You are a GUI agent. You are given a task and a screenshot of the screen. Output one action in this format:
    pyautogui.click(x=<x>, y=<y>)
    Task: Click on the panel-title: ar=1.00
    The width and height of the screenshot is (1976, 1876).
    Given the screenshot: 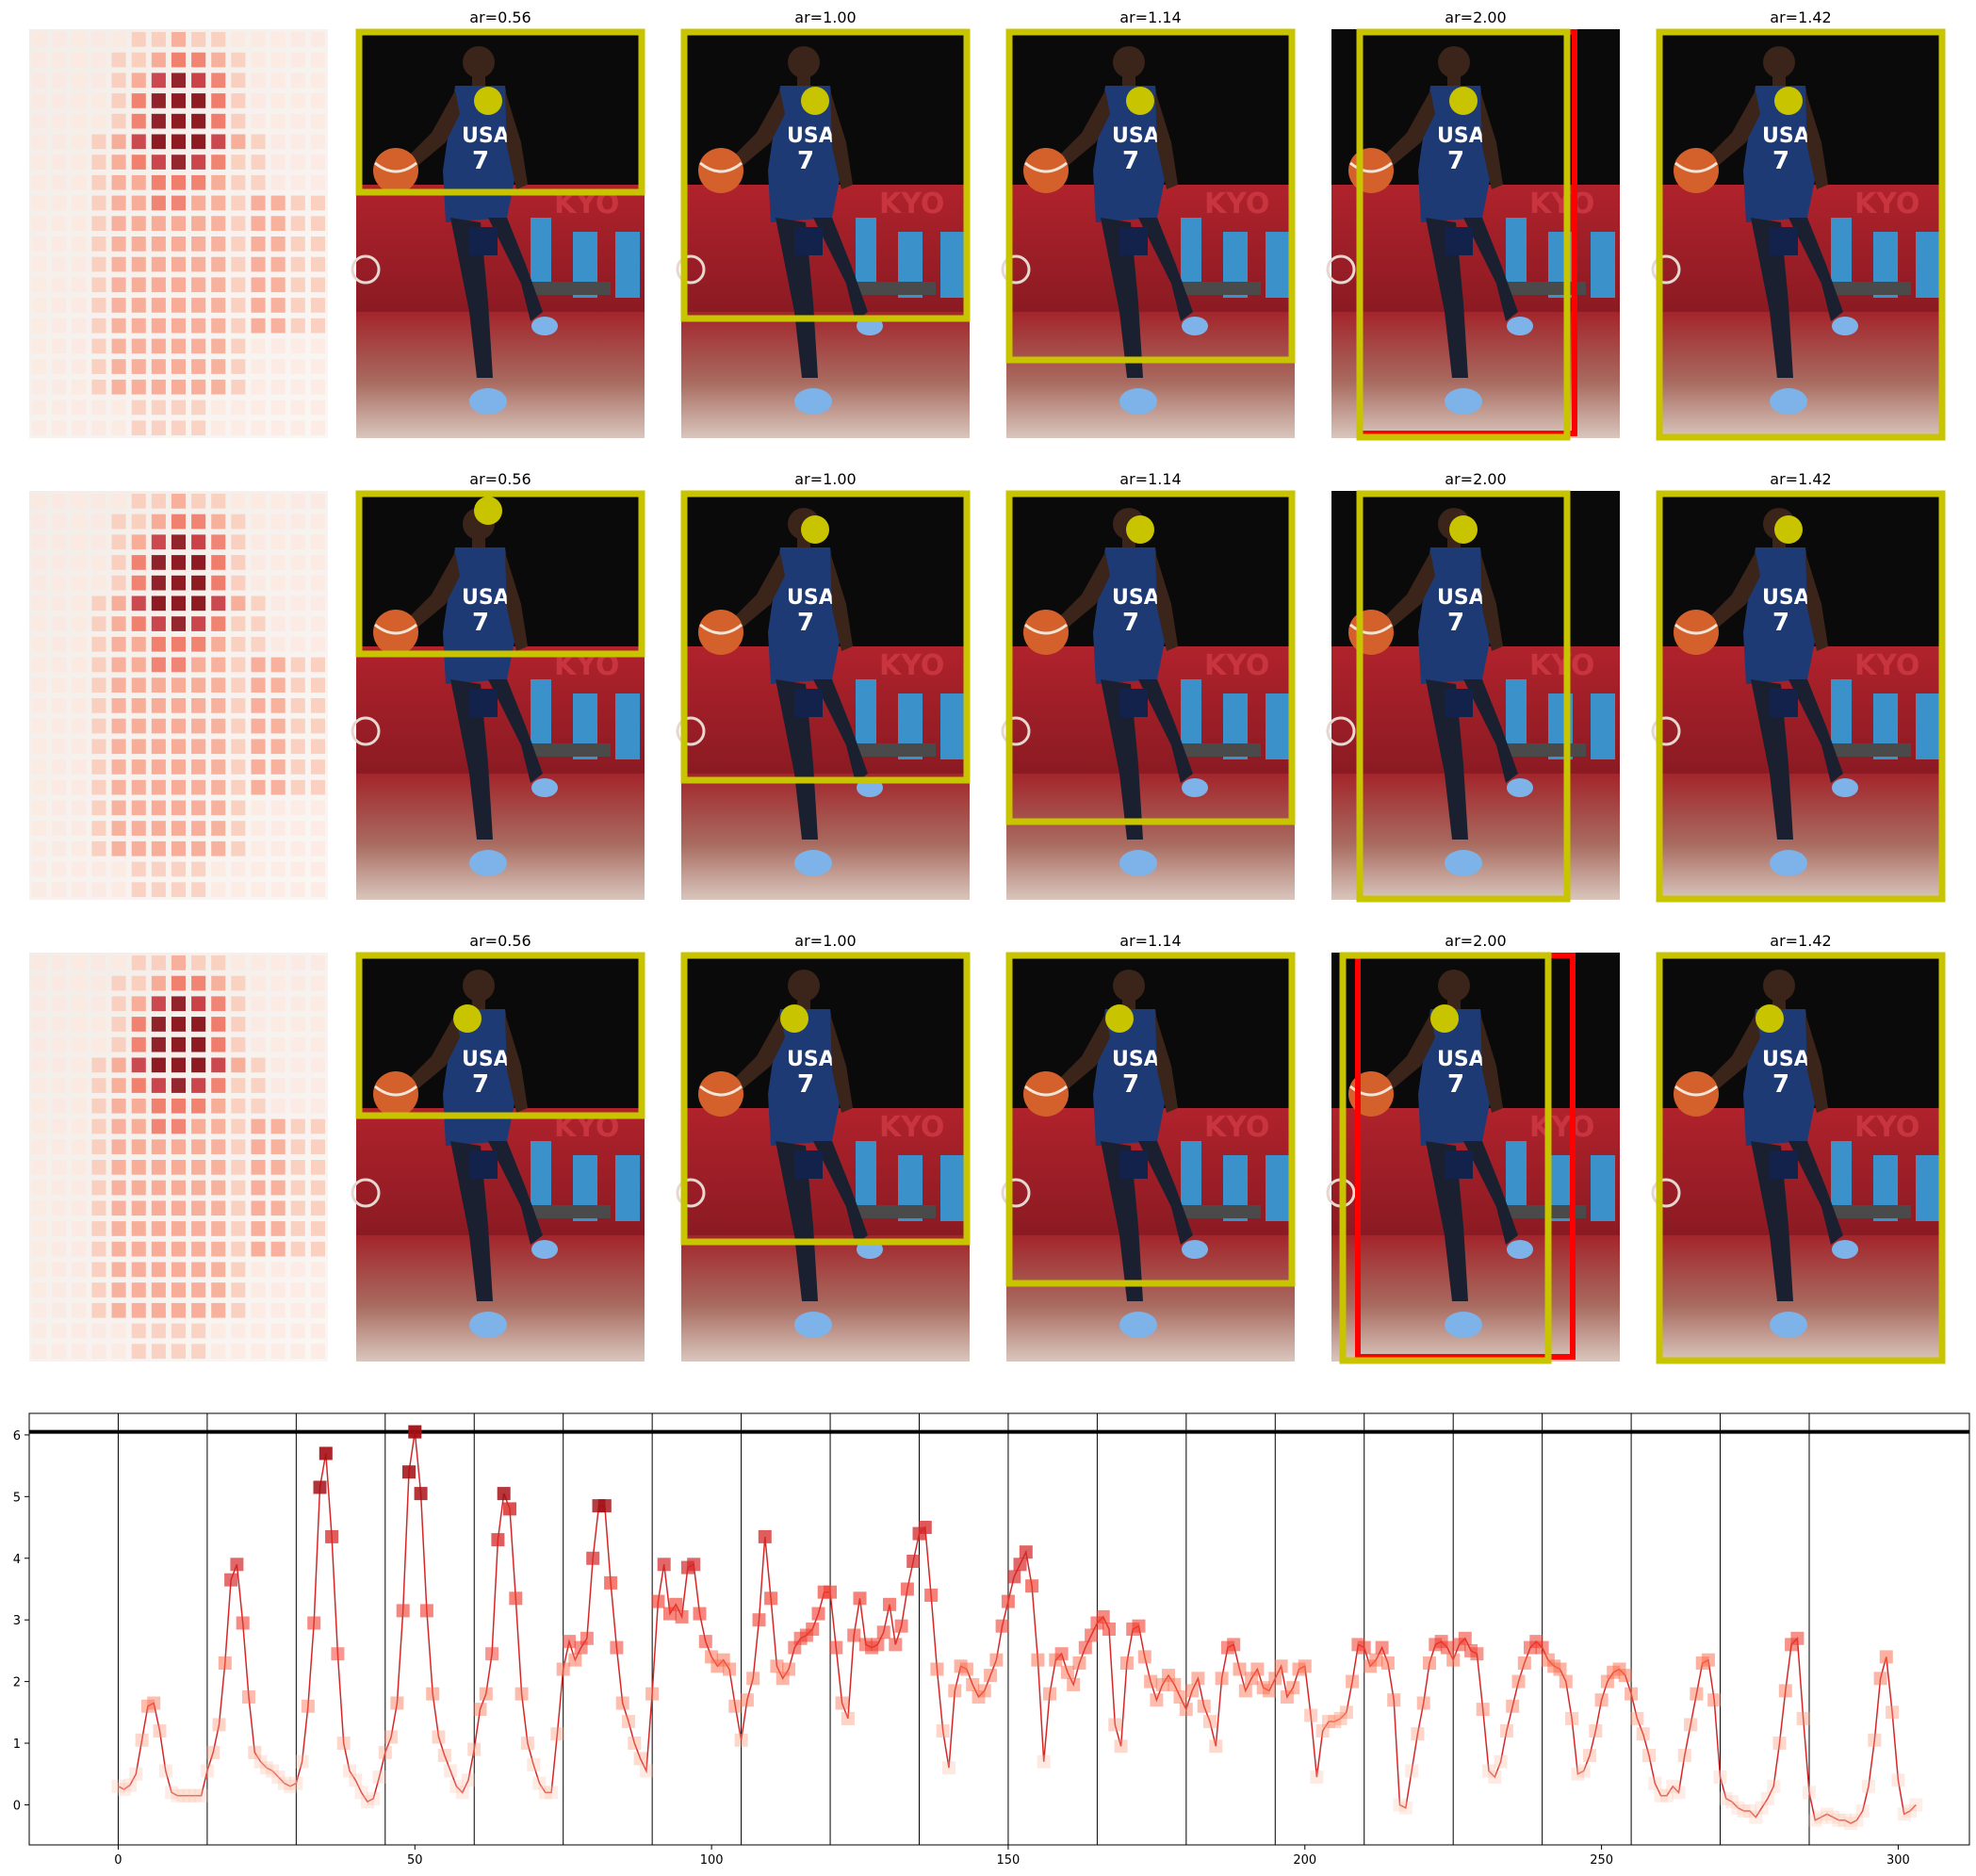 What is the action you would take?
    pyautogui.click(x=825, y=479)
    